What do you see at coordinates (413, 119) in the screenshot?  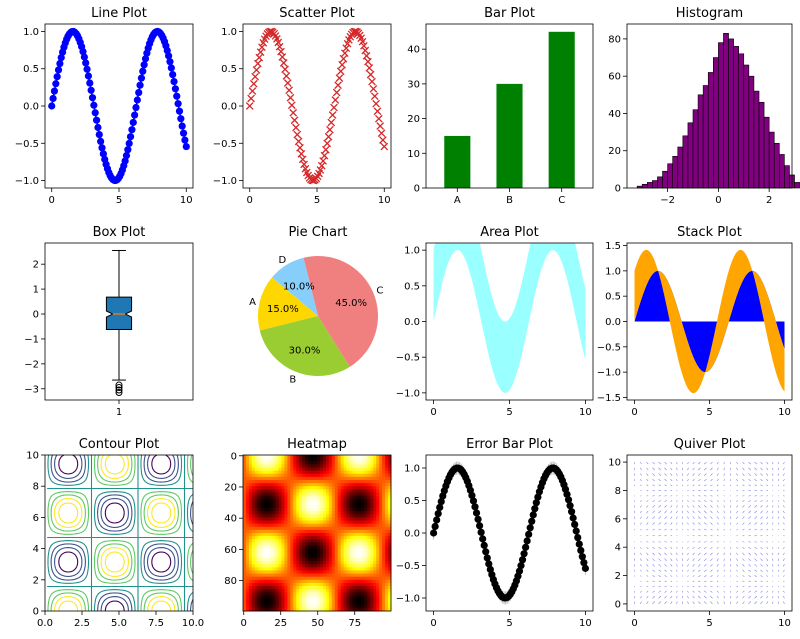 I see `y-tick-label: 20` at bounding box center [413, 119].